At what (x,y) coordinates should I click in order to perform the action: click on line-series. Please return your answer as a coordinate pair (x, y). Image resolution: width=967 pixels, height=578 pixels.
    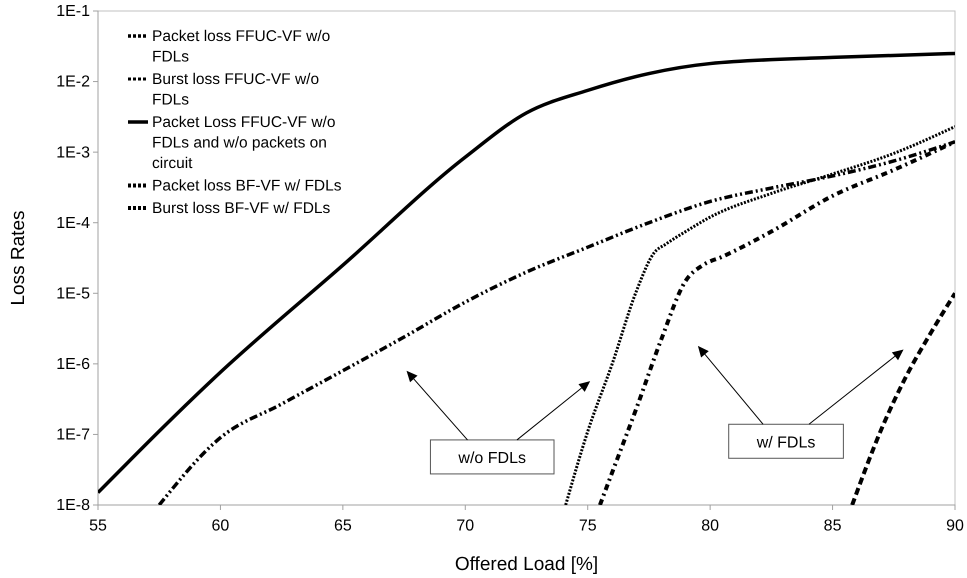
    Looking at the image, I should click on (902, 398).